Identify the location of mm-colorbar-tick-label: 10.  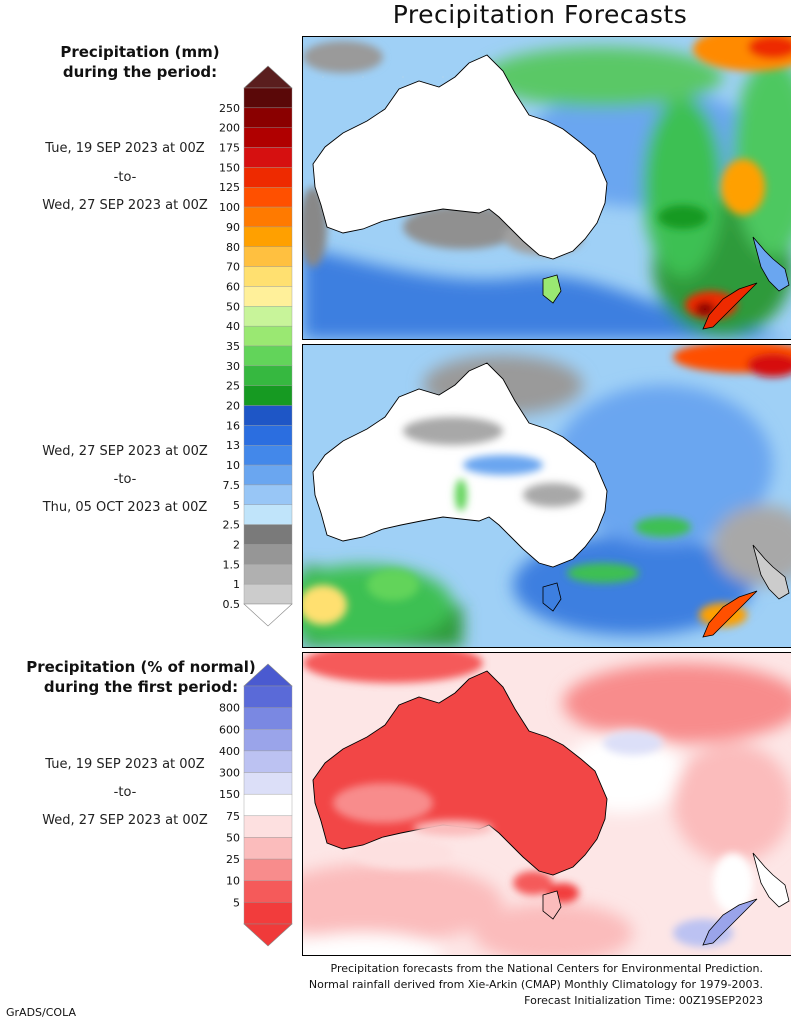
(233, 465).